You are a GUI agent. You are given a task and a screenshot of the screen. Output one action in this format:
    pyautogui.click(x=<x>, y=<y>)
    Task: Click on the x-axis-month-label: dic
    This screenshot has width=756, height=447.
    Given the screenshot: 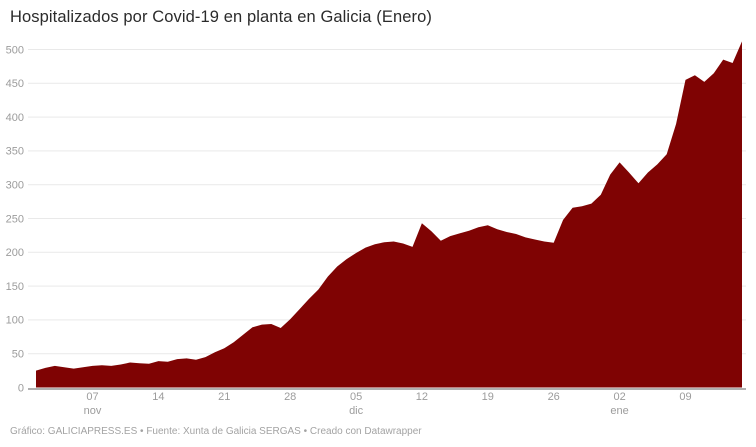 What is the action you would take?
    pyautogui.click(x=356, y=411)
    